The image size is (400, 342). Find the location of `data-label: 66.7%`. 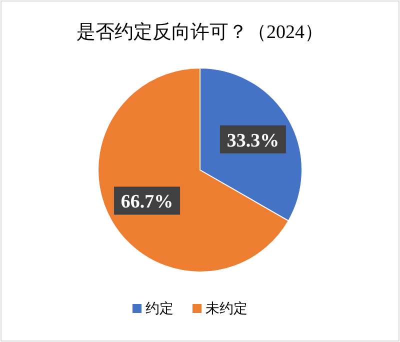

data-label: 66.7% is located at coordinates (147, 202).